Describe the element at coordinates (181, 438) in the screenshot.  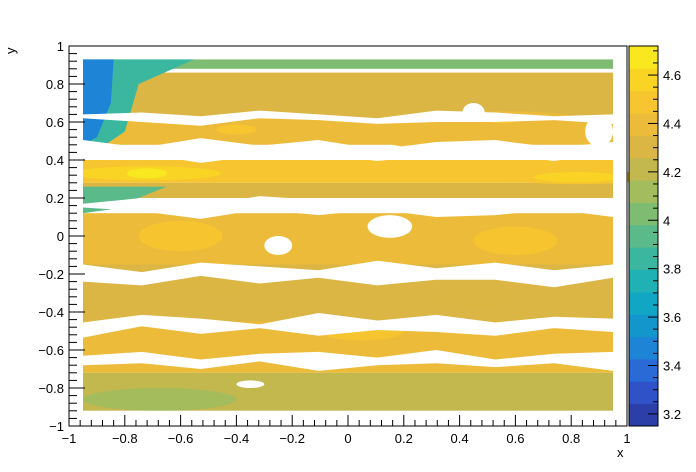
I see `x-tick-label: −0.6` at that location.